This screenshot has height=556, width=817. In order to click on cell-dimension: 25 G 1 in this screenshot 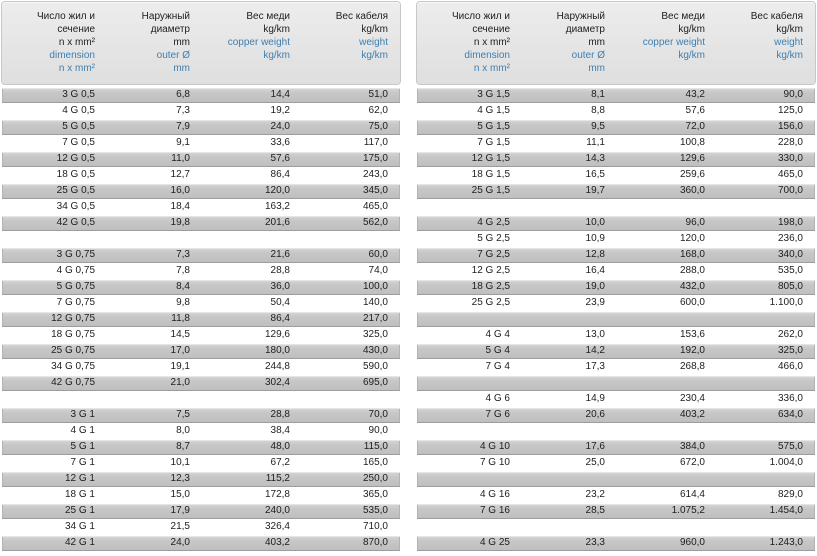, I will do `click(79, 510)`.